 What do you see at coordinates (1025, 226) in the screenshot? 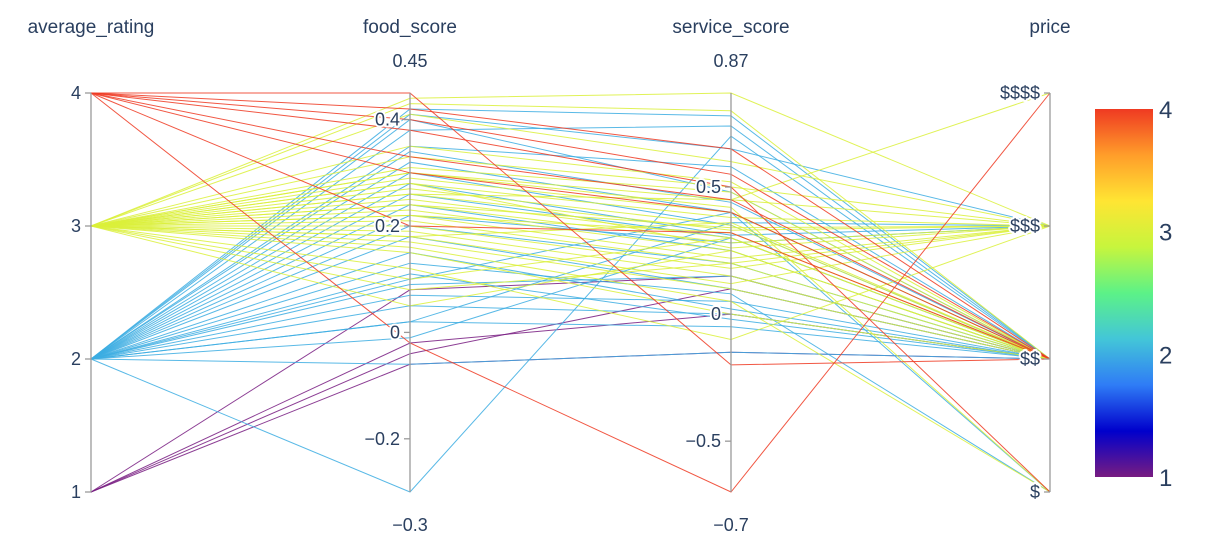
I see `tick-label: $$$` at bounding box center [1025, 226].